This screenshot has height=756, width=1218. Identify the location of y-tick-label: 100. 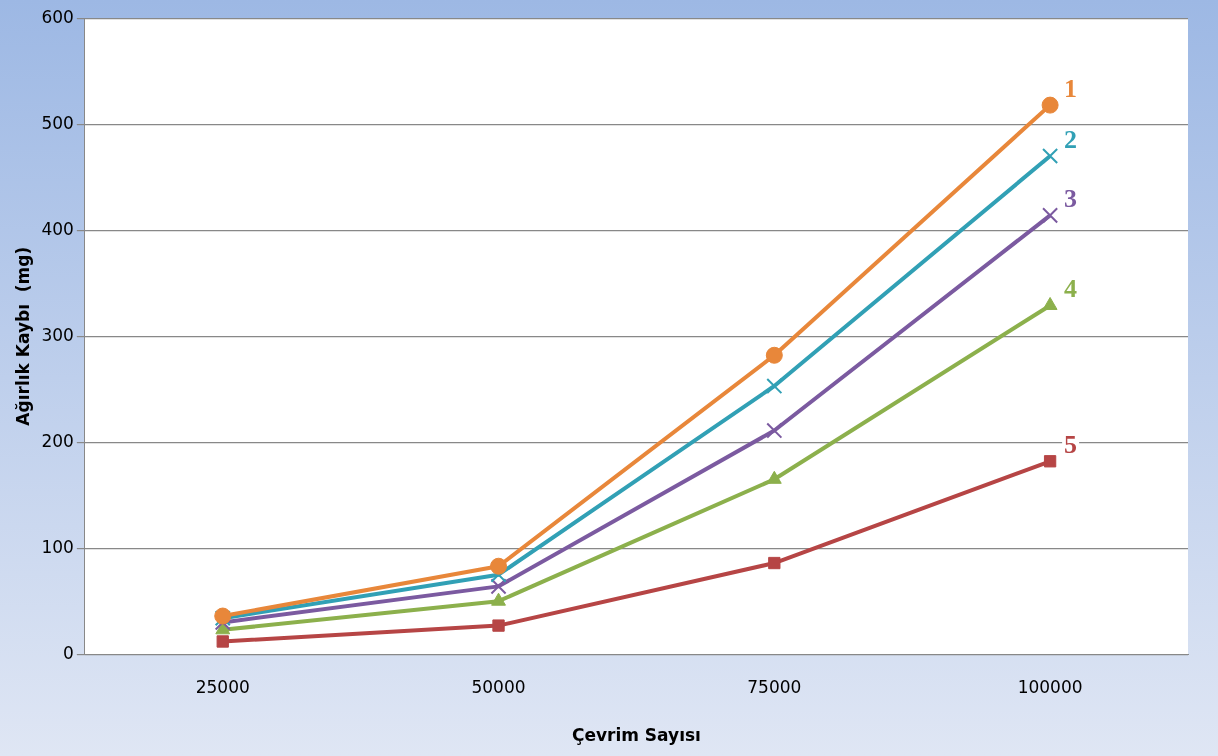
(57, 546).